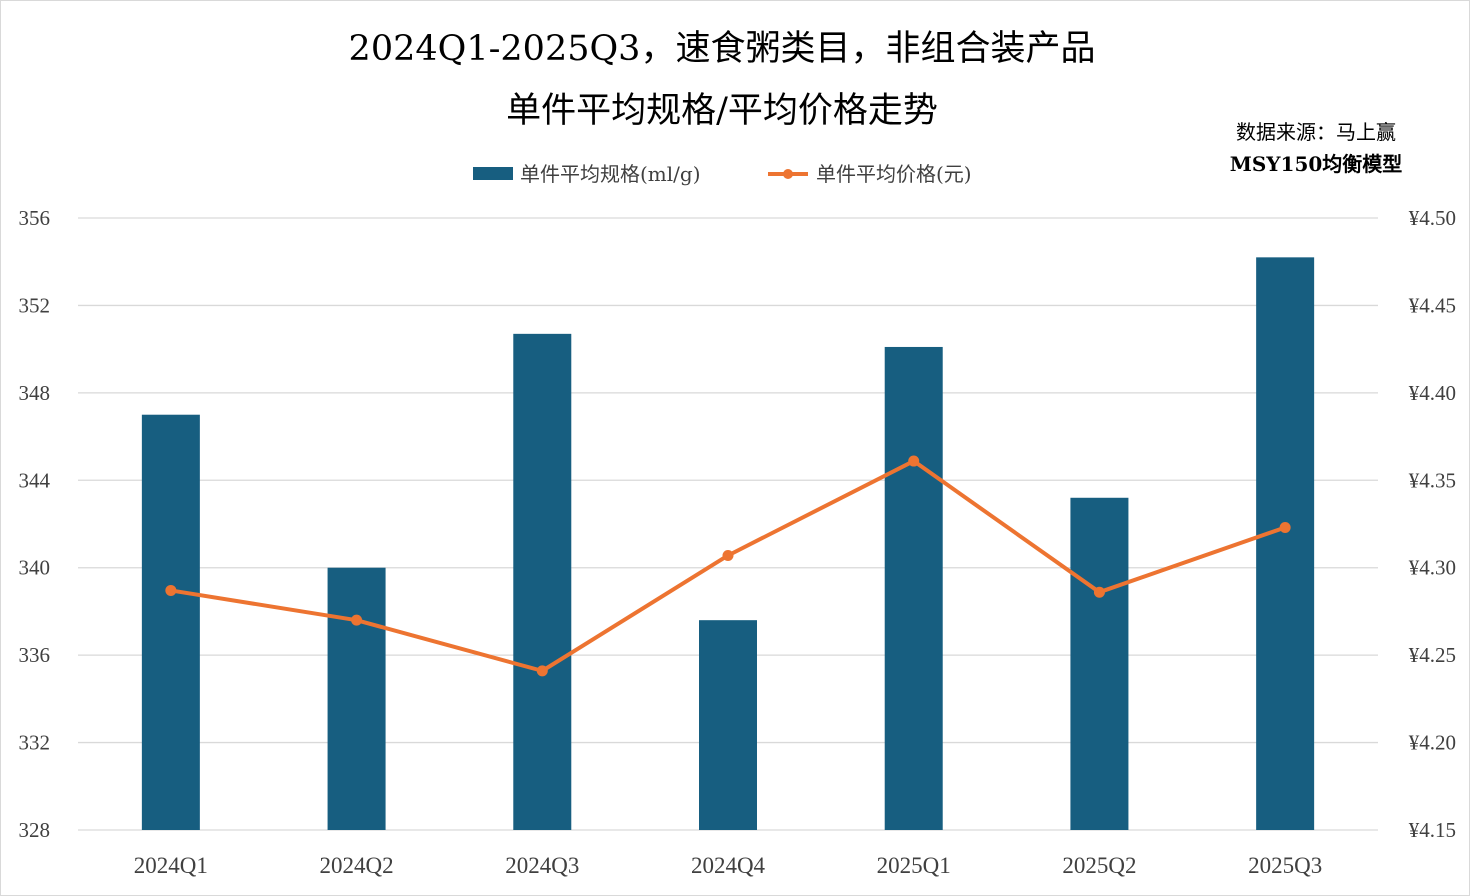 The image size is (1470, 896). I want to click on price-point-2025Q2, so click(1099, 592).